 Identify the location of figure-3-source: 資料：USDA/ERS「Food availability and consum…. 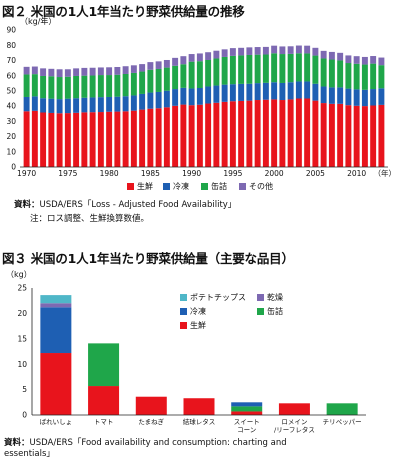
(145, 449).